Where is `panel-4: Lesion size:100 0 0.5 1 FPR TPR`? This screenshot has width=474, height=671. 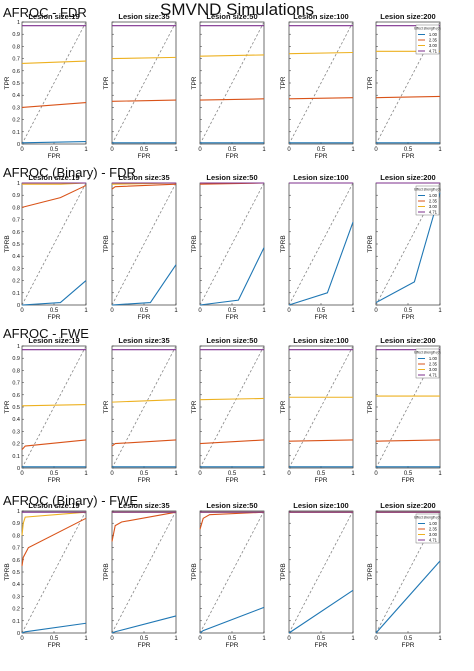 panel-4: Lesion size:100 0 0.5 1 FPR TPR is located at coordinates (317, 86).